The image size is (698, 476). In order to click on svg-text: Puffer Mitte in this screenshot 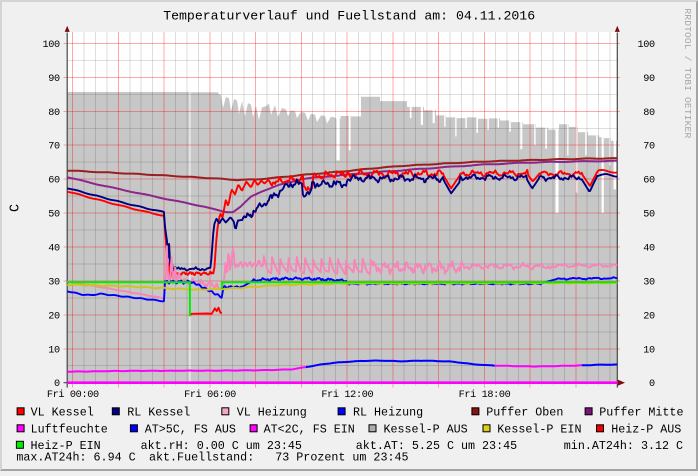, I will do `click(641, 412)`.